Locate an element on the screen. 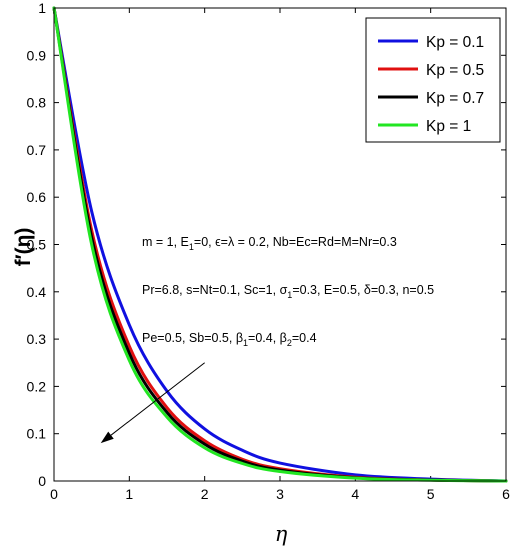  y-tick-label: 0.3 is located at coordinates (37, 339).